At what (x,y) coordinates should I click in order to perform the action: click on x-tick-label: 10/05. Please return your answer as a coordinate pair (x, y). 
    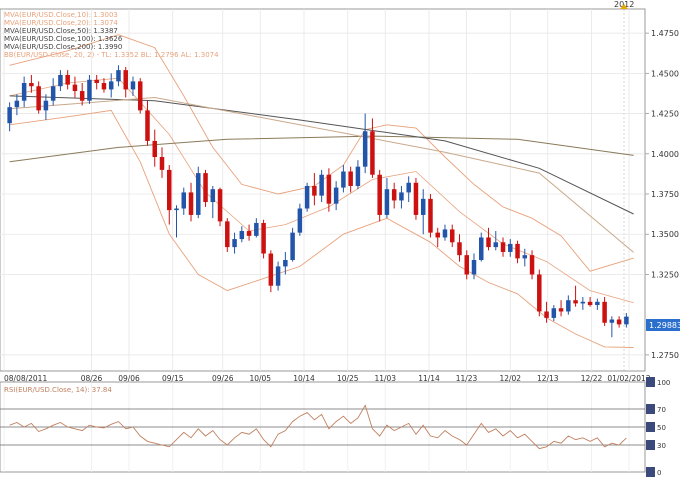
    Looking at the image, I should click on (260, 378).